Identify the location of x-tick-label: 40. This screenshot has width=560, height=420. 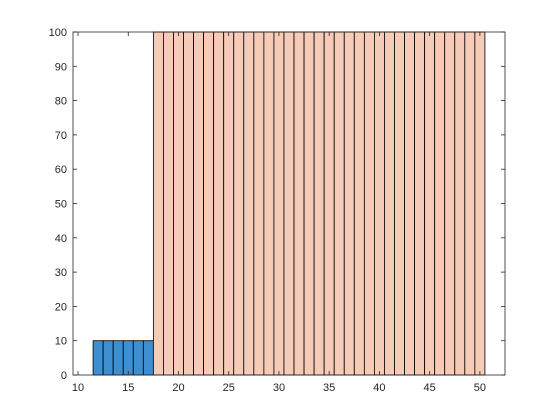
(379, 388).